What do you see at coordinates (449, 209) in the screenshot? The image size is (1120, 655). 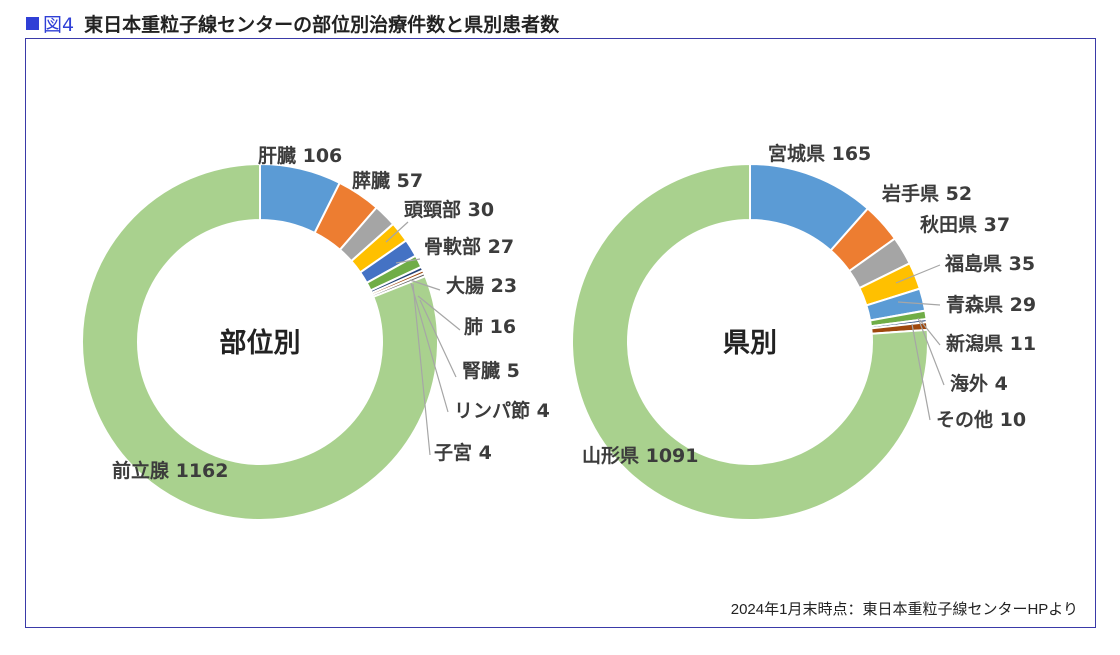 I see `site-label-3: 頭頸部 30` at bounding box center [449, 209].